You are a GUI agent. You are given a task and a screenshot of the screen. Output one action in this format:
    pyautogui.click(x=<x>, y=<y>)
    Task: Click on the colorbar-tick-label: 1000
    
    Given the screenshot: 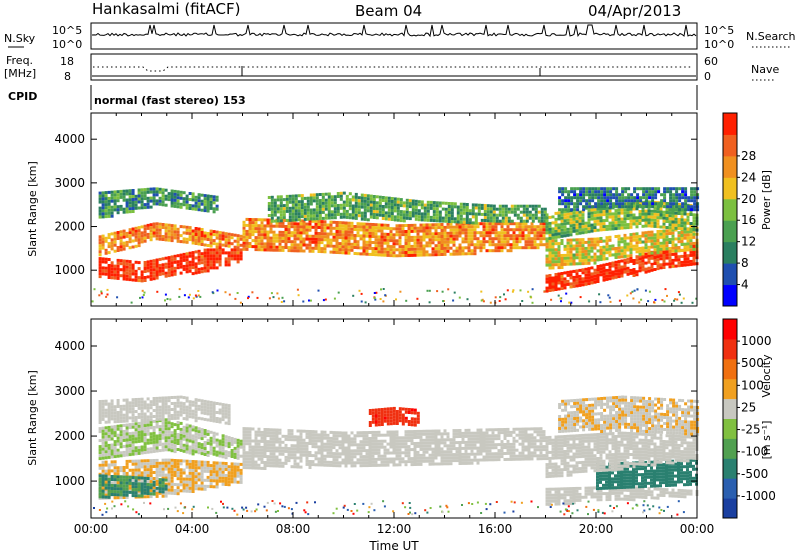 What is the action you would take?
    pyautogui.click(x=756, y=341)
    